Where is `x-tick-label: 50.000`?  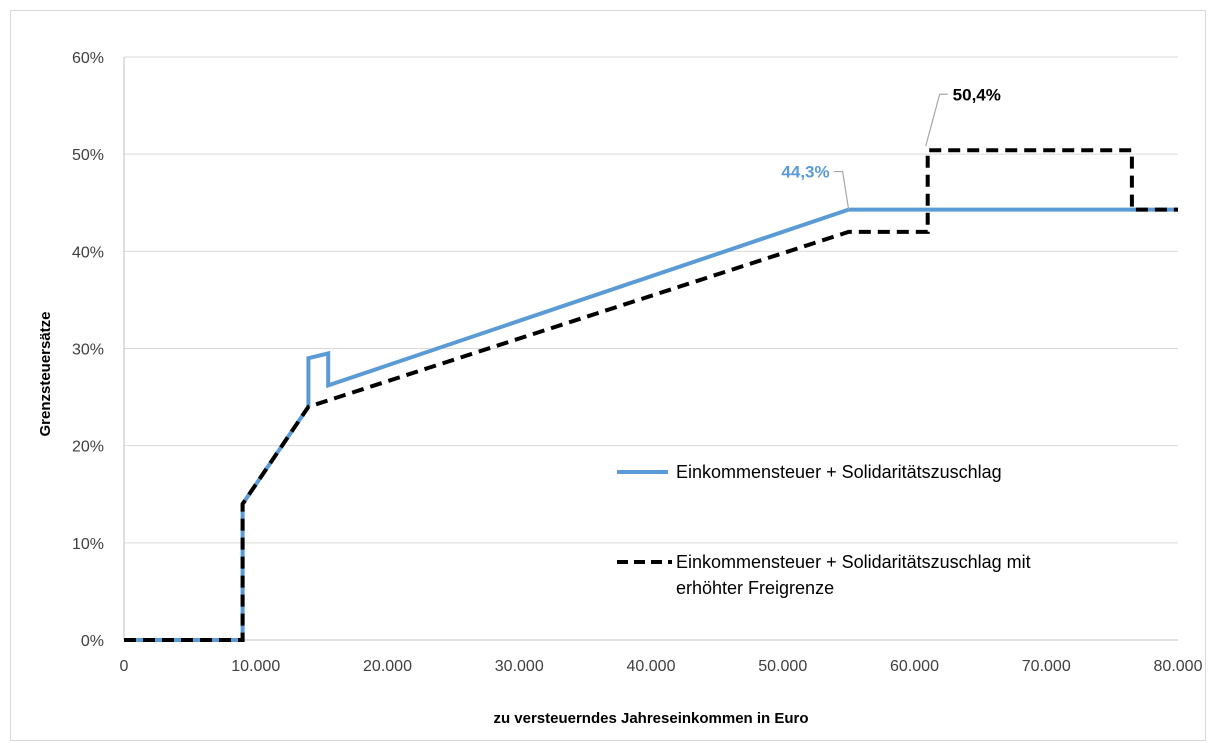 x-tick-label: 50.000 is located at coordinates (782, 666).